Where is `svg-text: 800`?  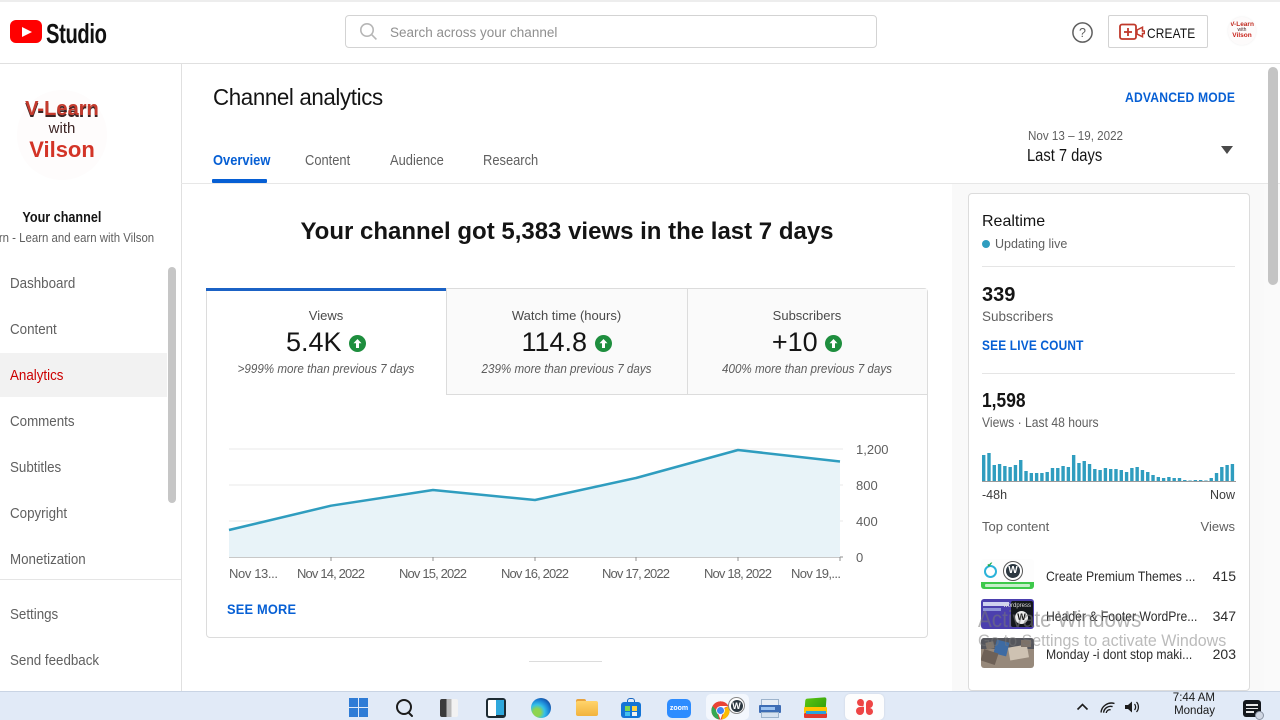
svg-text: 800 is located at coordinates (867, 485).